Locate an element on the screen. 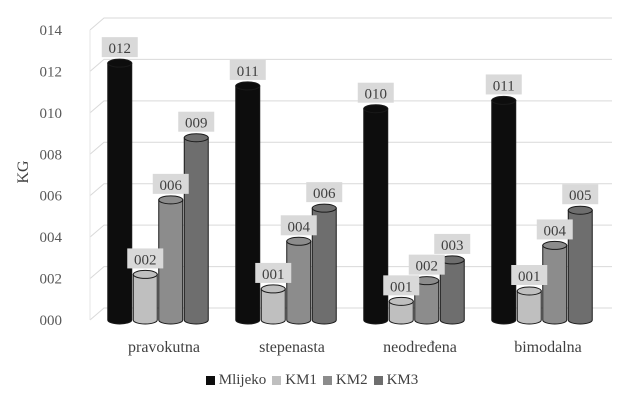  svg-text: 009 is located at coordinates (196, 124).